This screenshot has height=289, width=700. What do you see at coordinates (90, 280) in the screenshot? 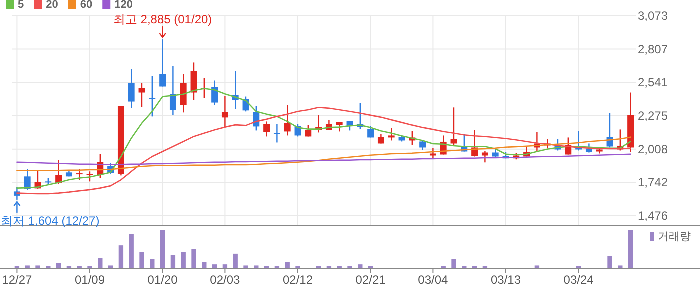
I see `x-tick-label: 01/09` at bounding box center [90, 280].